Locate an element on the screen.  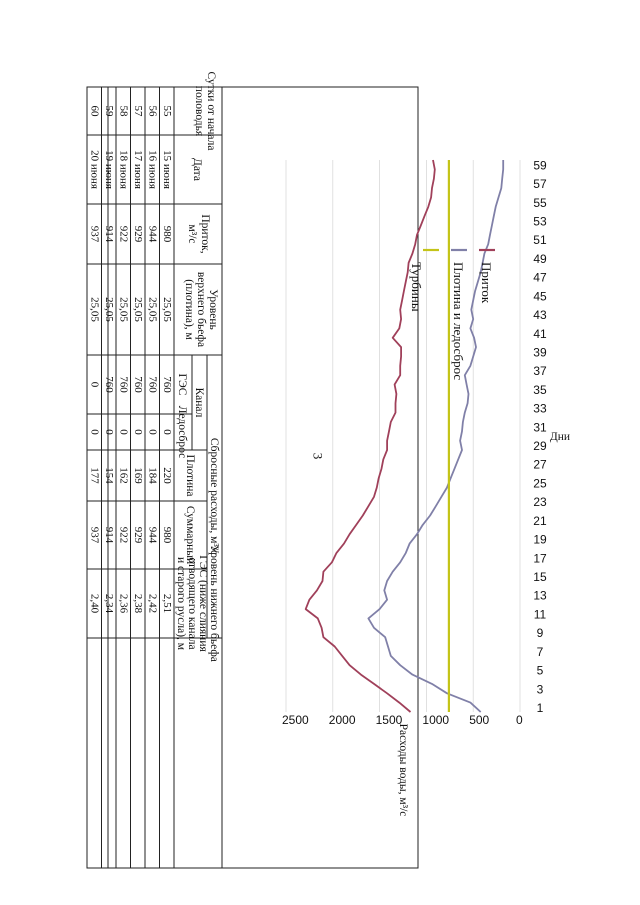
cell-lower: 2,42 is located at coordinates (153, 603).